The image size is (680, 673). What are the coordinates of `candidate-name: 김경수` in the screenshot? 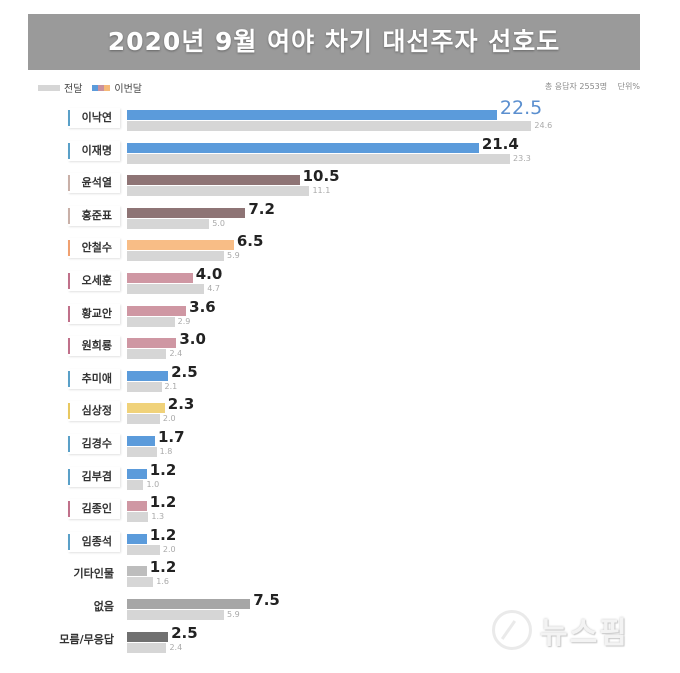 It's located at (96, 443).